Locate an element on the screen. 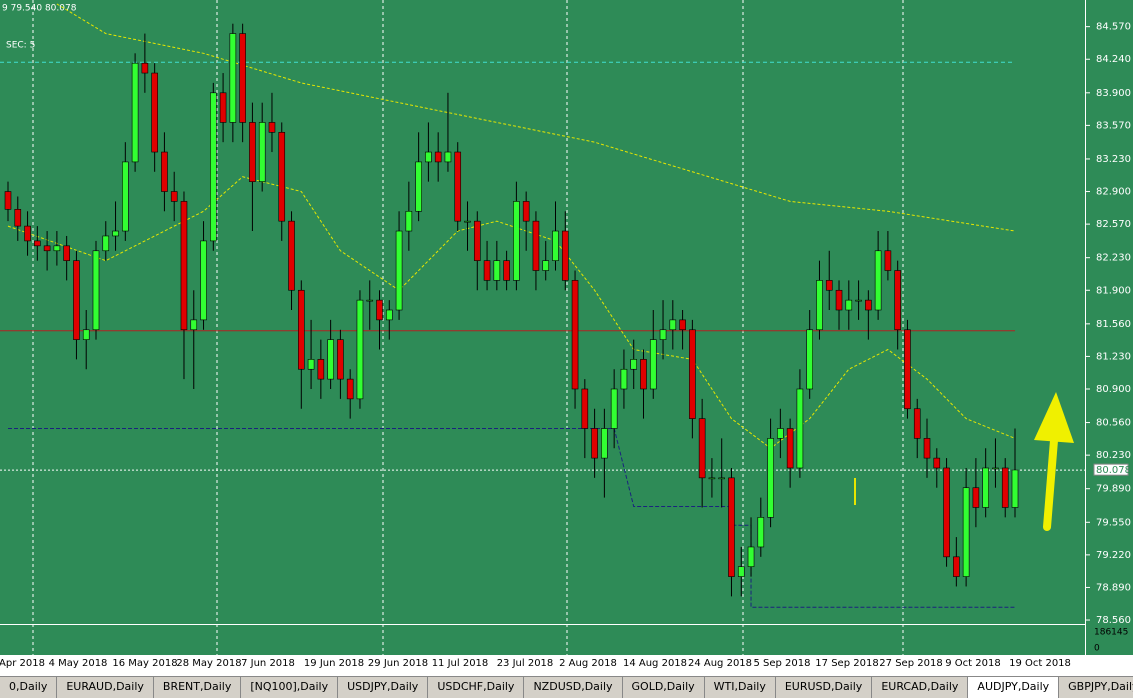 Image resolution: width=1133 pixels, height=698 pixels. price-tick-label: 80.900 is located at coordinates (1113, 389).